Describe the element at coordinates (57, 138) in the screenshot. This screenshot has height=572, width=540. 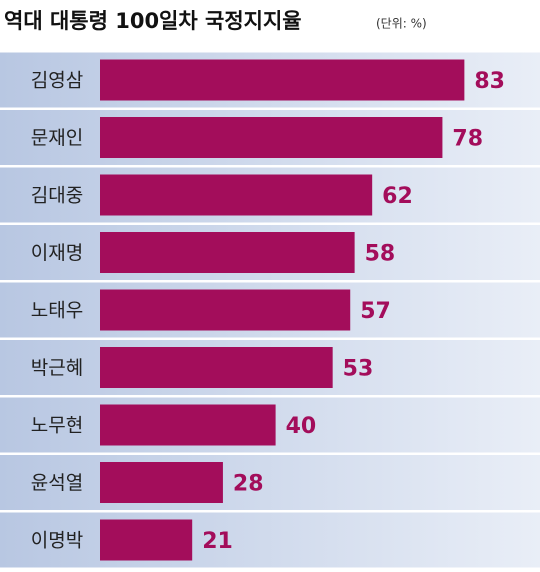
I see `category-label: 문재인` at that location.